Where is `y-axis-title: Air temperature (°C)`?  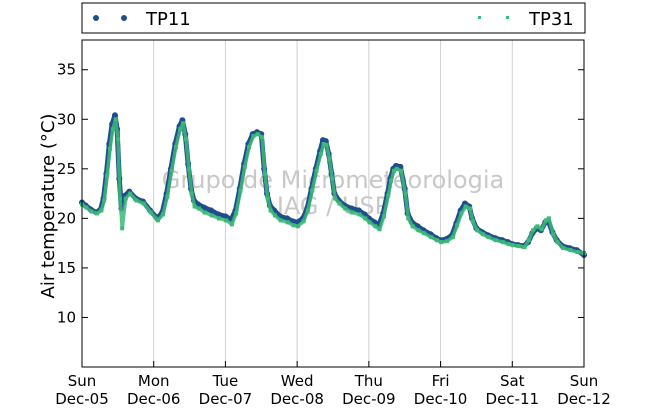
y-axis-title: Air temperature (°C) is located at coordinates (48, 206).